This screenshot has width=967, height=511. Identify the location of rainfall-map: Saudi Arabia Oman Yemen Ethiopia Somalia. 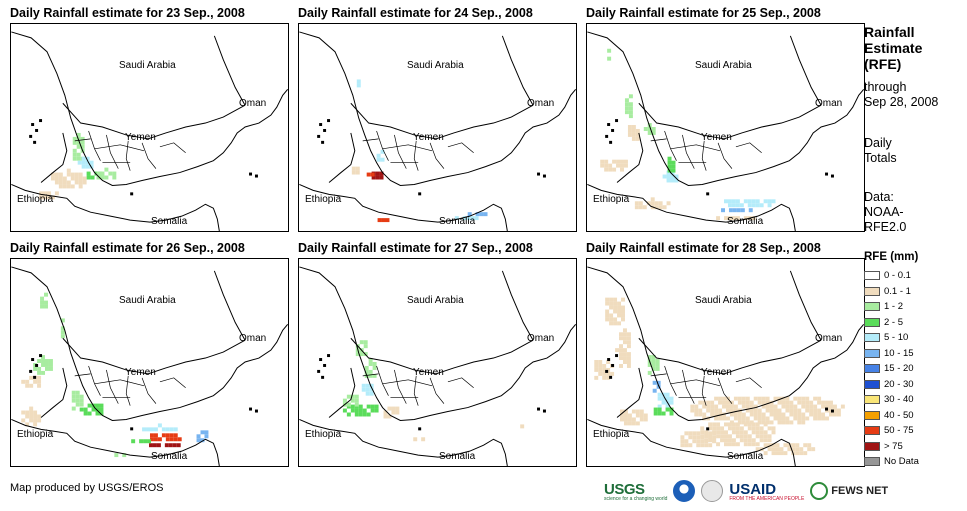
(725, 362).